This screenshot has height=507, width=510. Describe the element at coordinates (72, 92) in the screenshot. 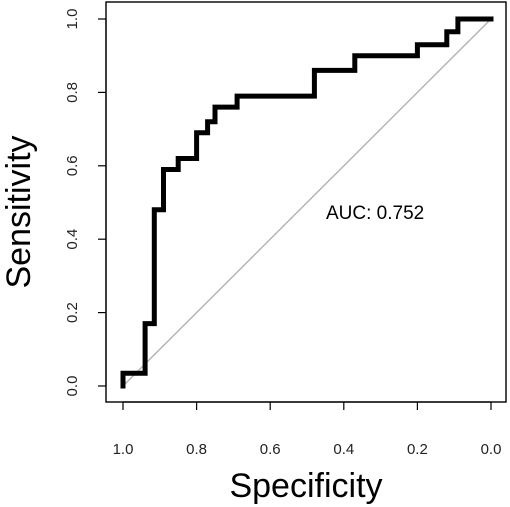

I see `y-tick-label: 0.8` at that location.